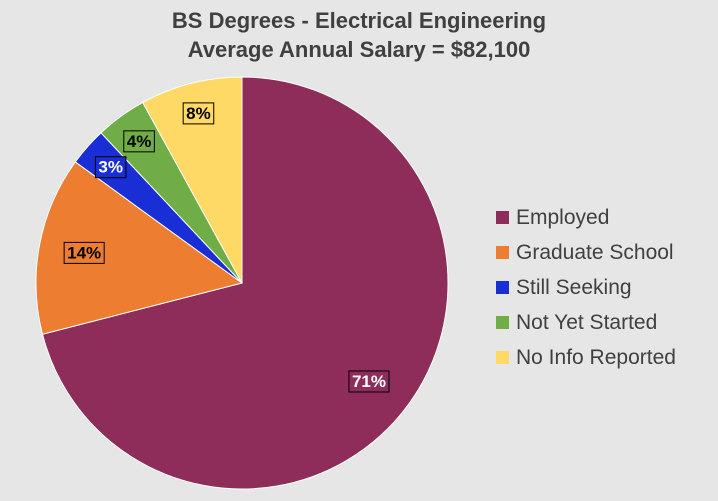 The height and width of the screenshot is (501, 718). Describe the element at coordinates (596, 357) in the screenshot. I see `legend-label: No Info Reported` at that location.